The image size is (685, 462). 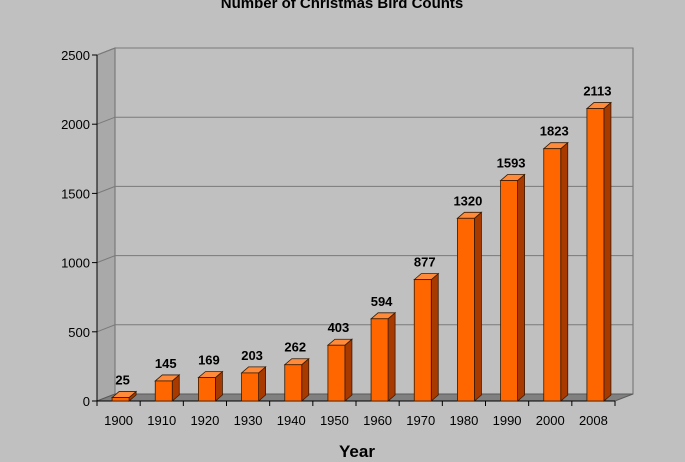 I want to click on x-tick-label: 1910, so click(x=161, y=420).